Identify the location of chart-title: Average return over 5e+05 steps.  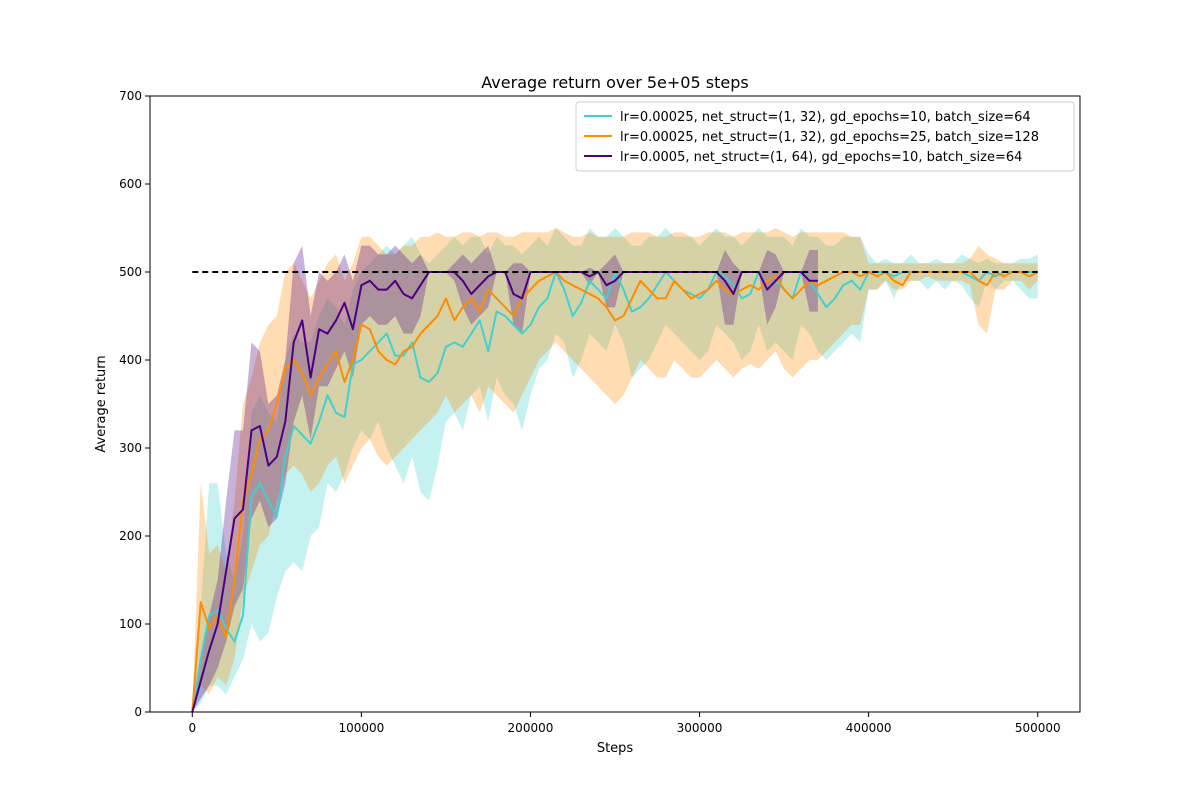
(614, 82).